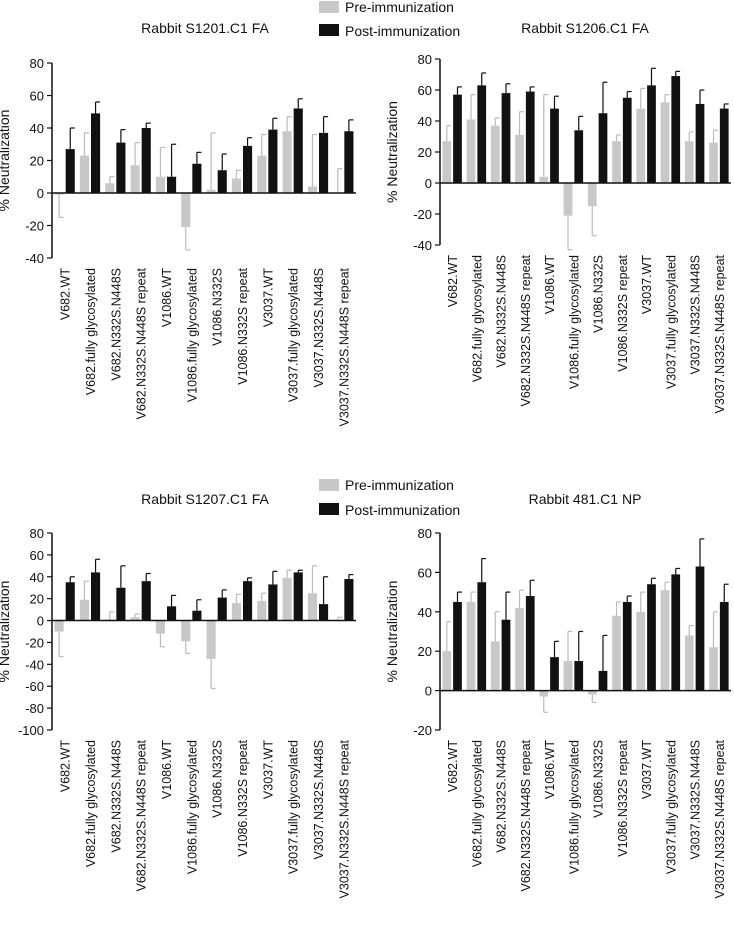  What do you see at coordinates (205, 499) in the screenshot?
I see `chart-title: Rabbit S1207.C1 FA` at bounding box center [205, 499].